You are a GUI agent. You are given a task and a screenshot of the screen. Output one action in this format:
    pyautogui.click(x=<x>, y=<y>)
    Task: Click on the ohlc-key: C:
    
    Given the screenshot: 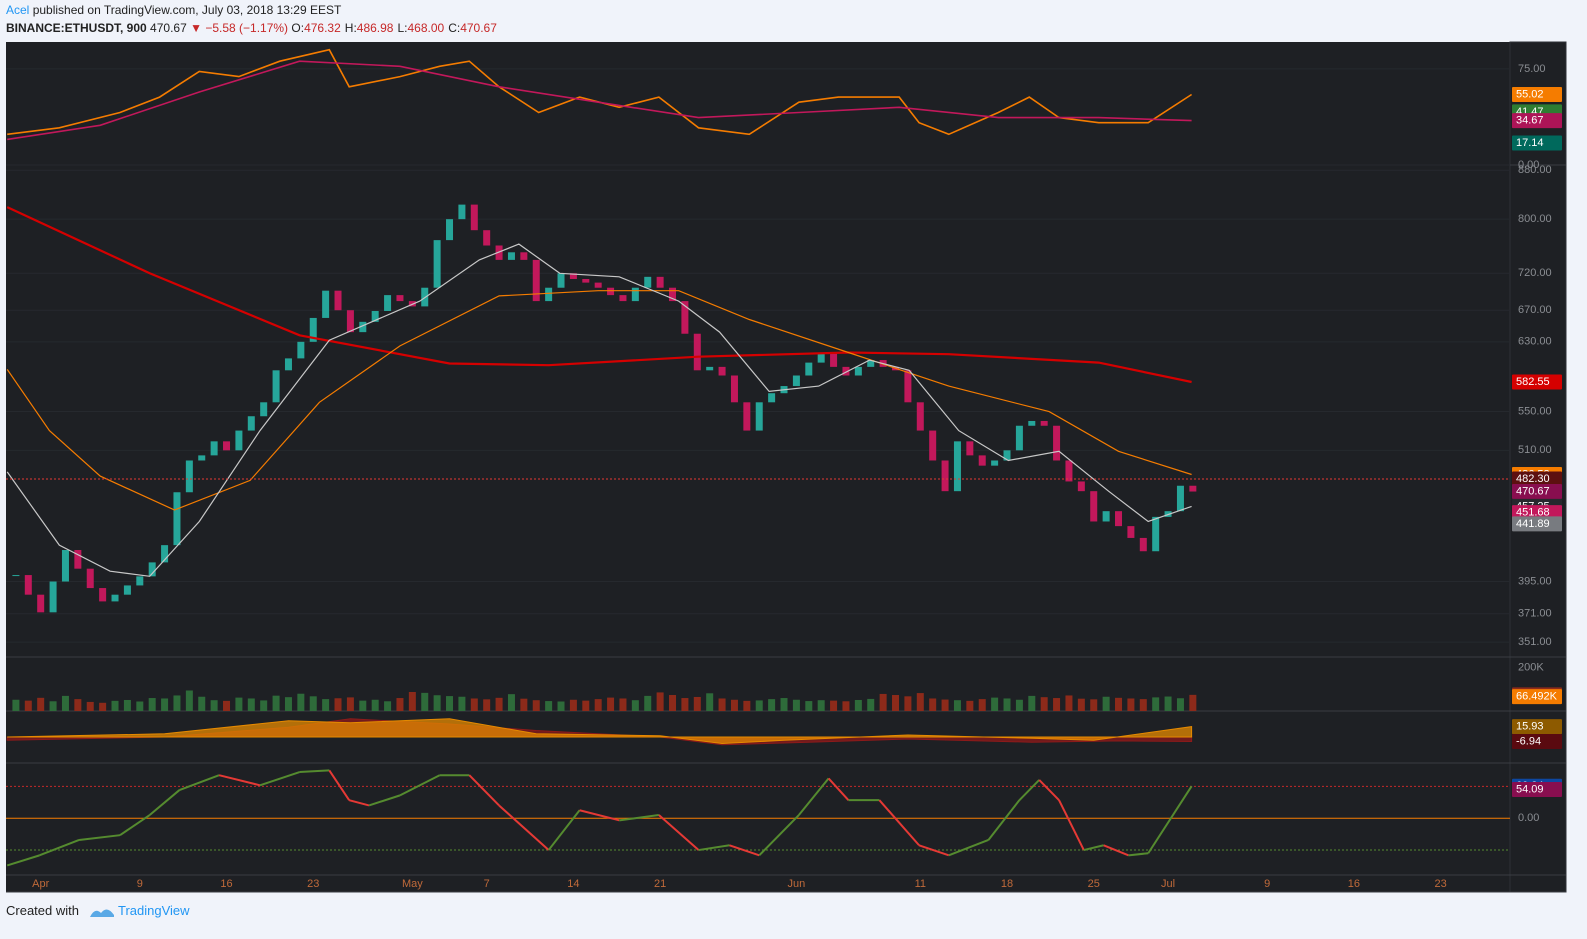 What is the action you would take?
    pyautogui.click(x=454, y=28)
    